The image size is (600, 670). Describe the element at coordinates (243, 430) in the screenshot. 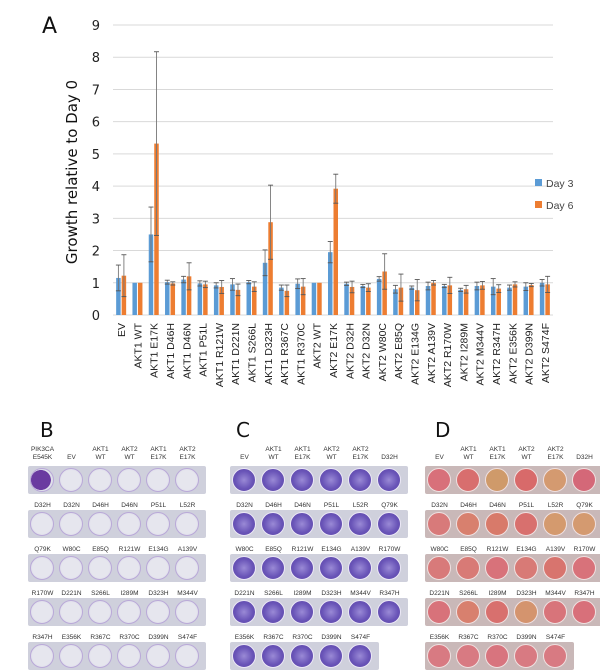

I see `panel-label-c: C` at that location.